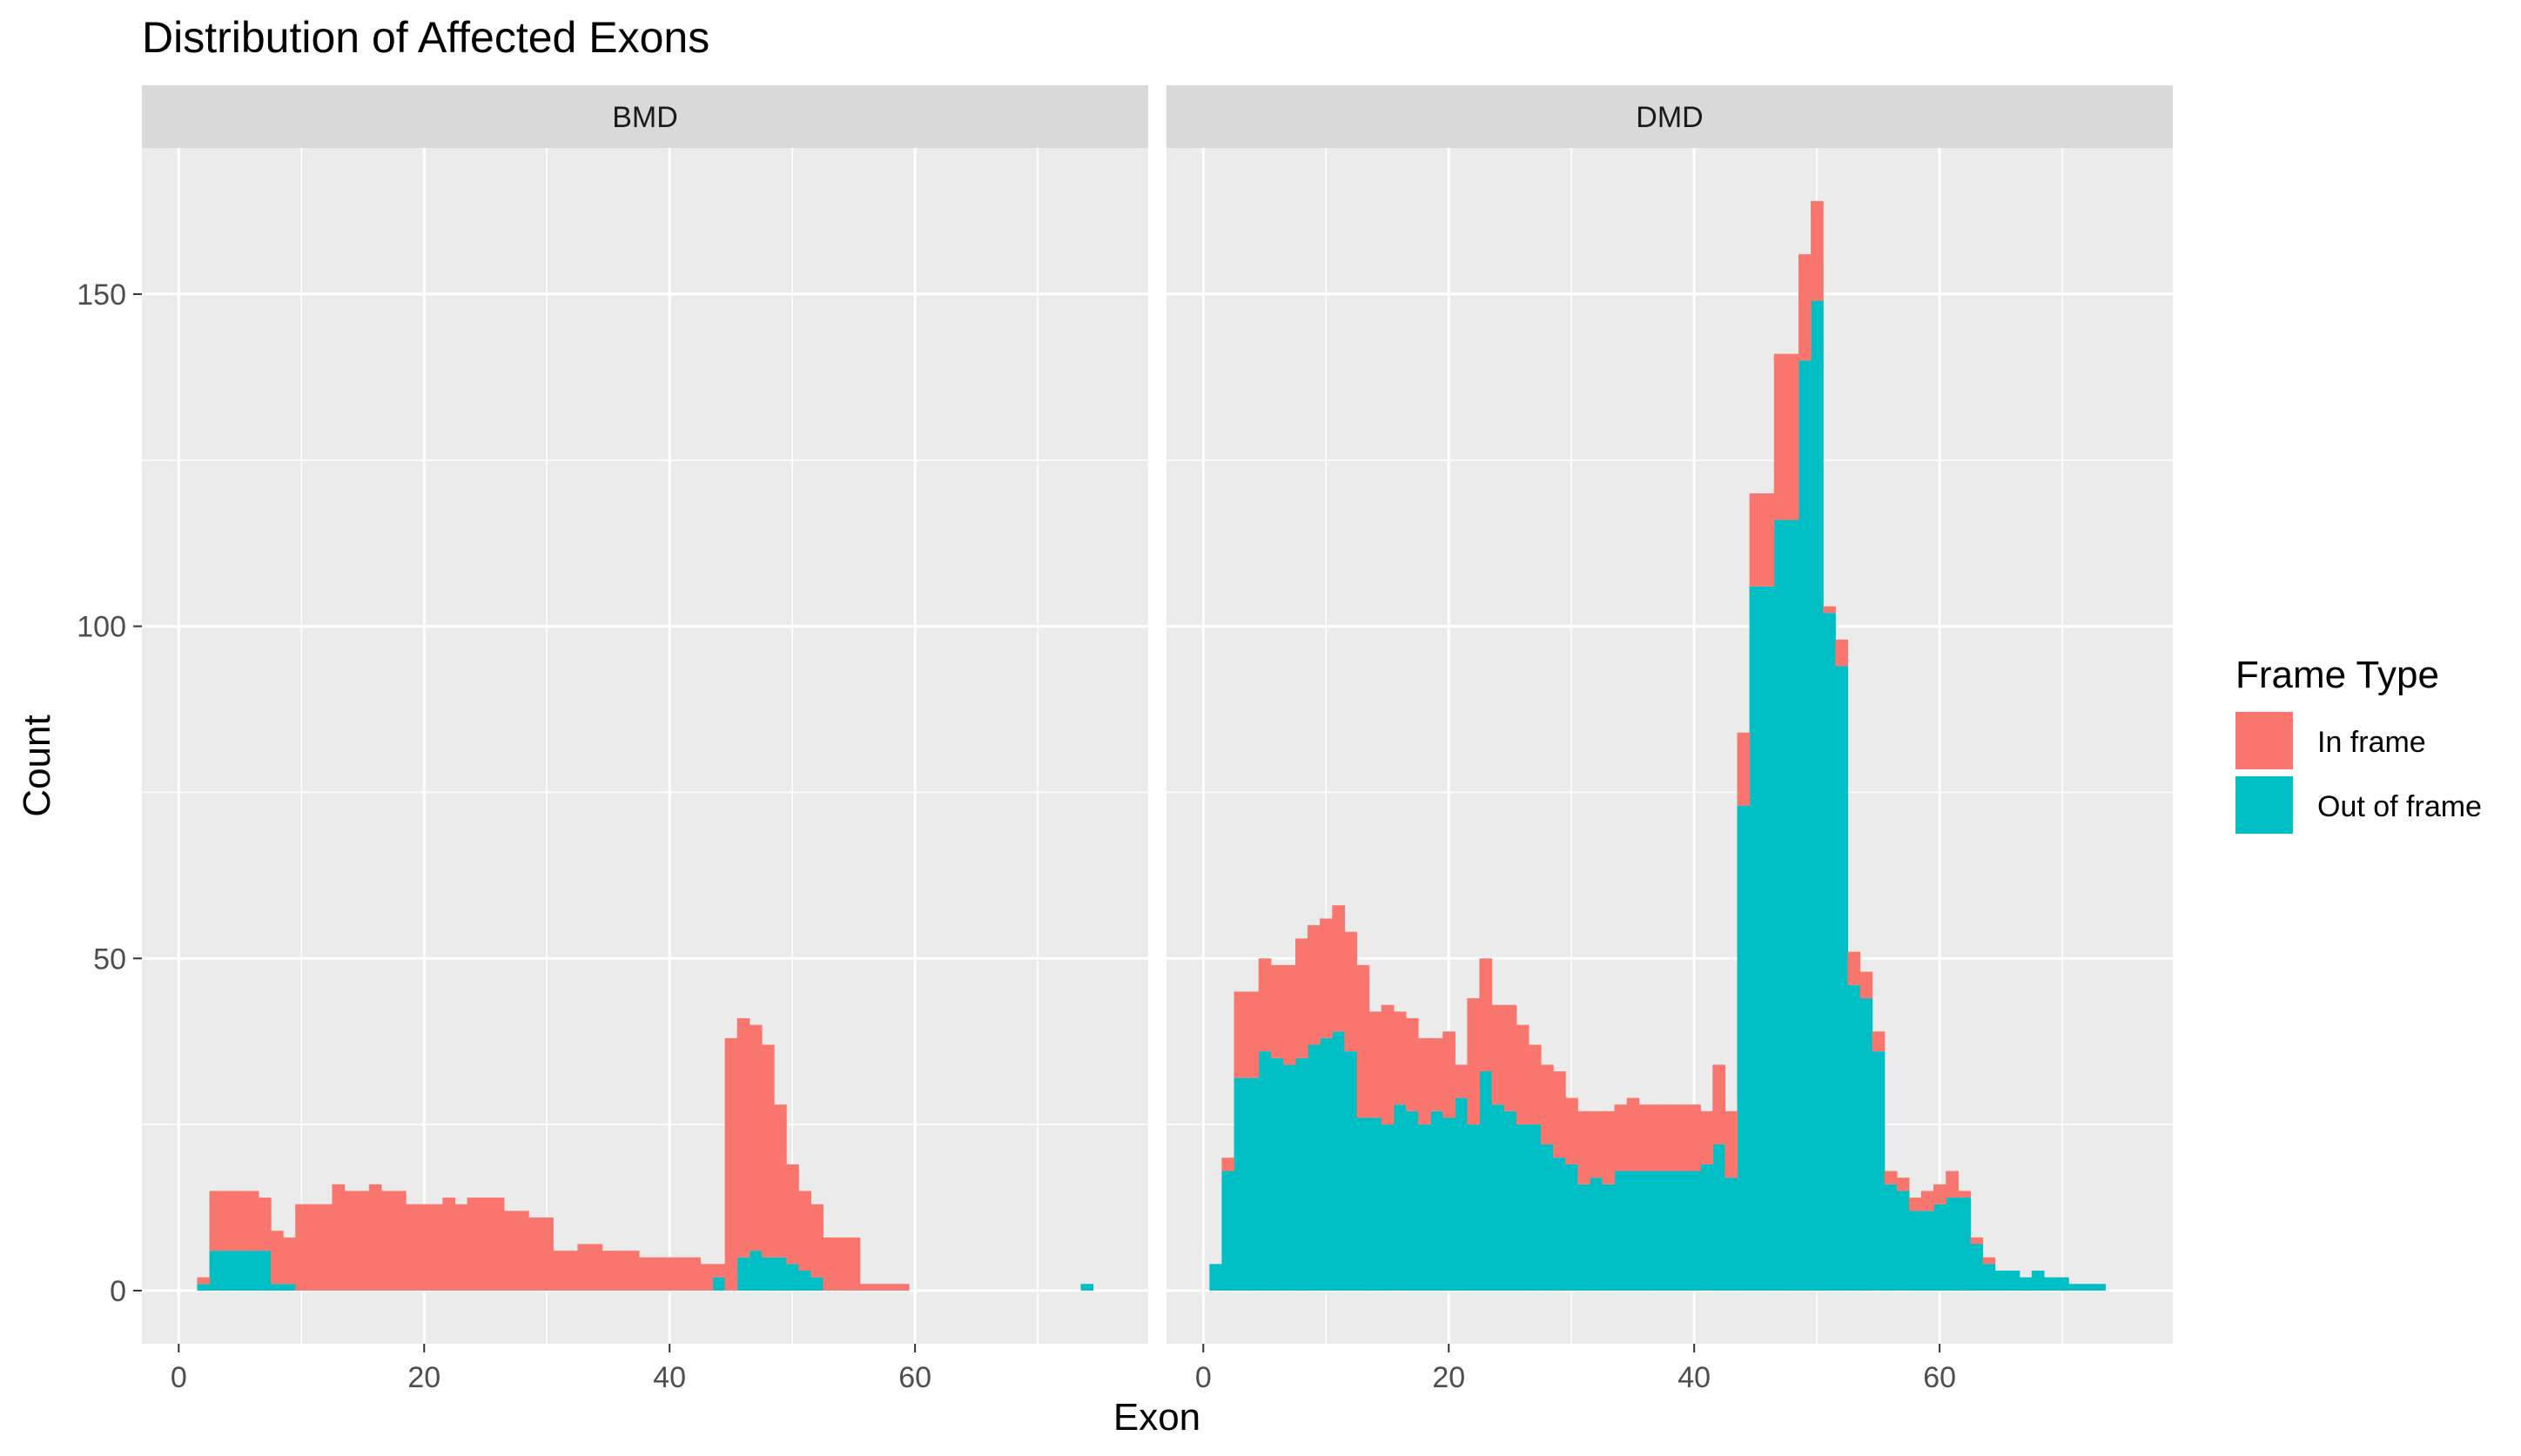 This screenshot has height=1456, width=2521. I want to click on facet-strip-label-bmd: BMD, so click(645, 117).